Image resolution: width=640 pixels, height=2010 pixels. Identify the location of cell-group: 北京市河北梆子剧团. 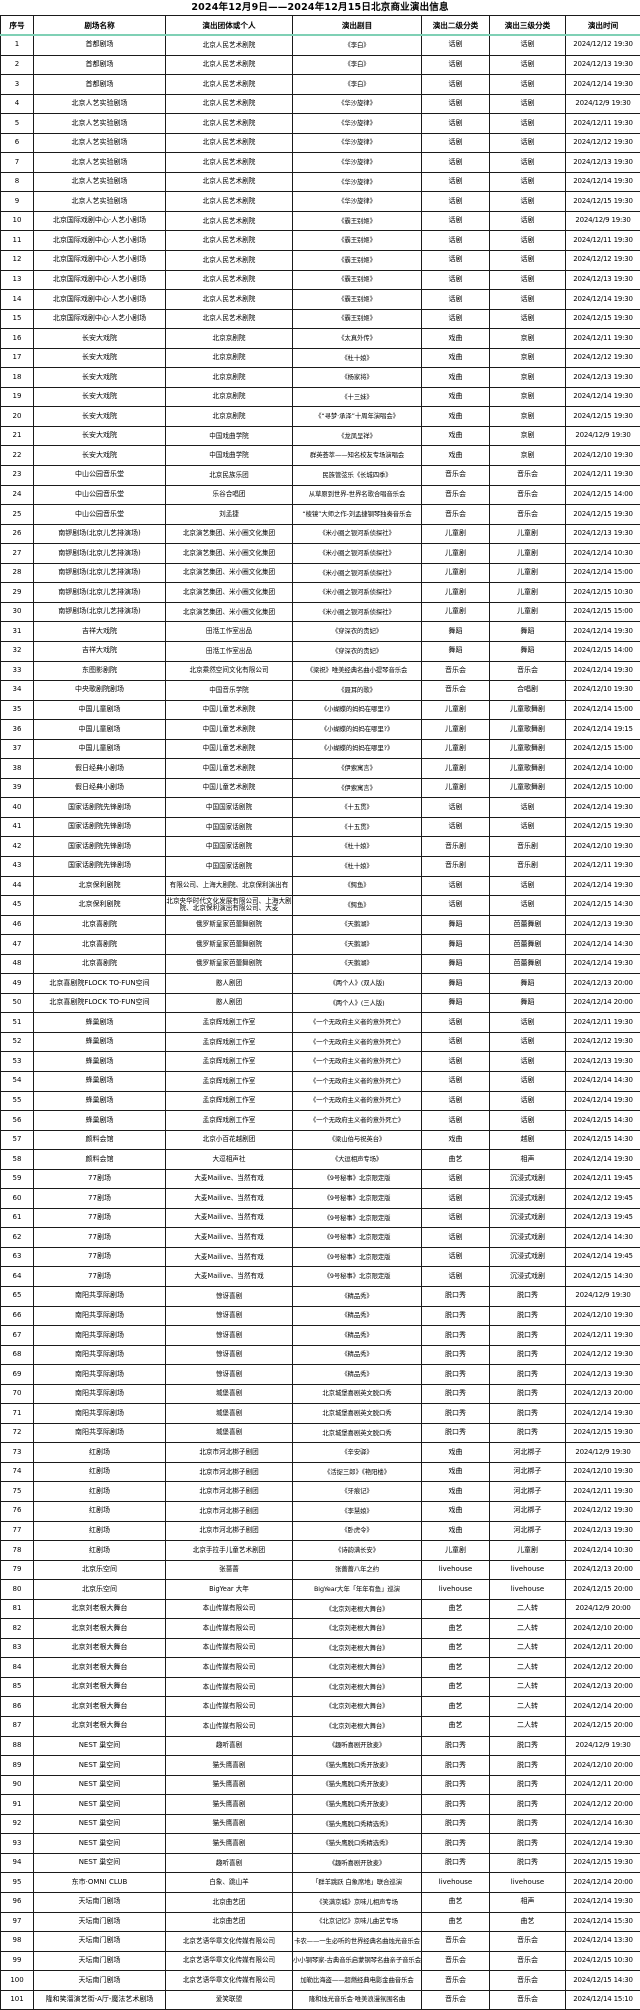
(229, 1512).